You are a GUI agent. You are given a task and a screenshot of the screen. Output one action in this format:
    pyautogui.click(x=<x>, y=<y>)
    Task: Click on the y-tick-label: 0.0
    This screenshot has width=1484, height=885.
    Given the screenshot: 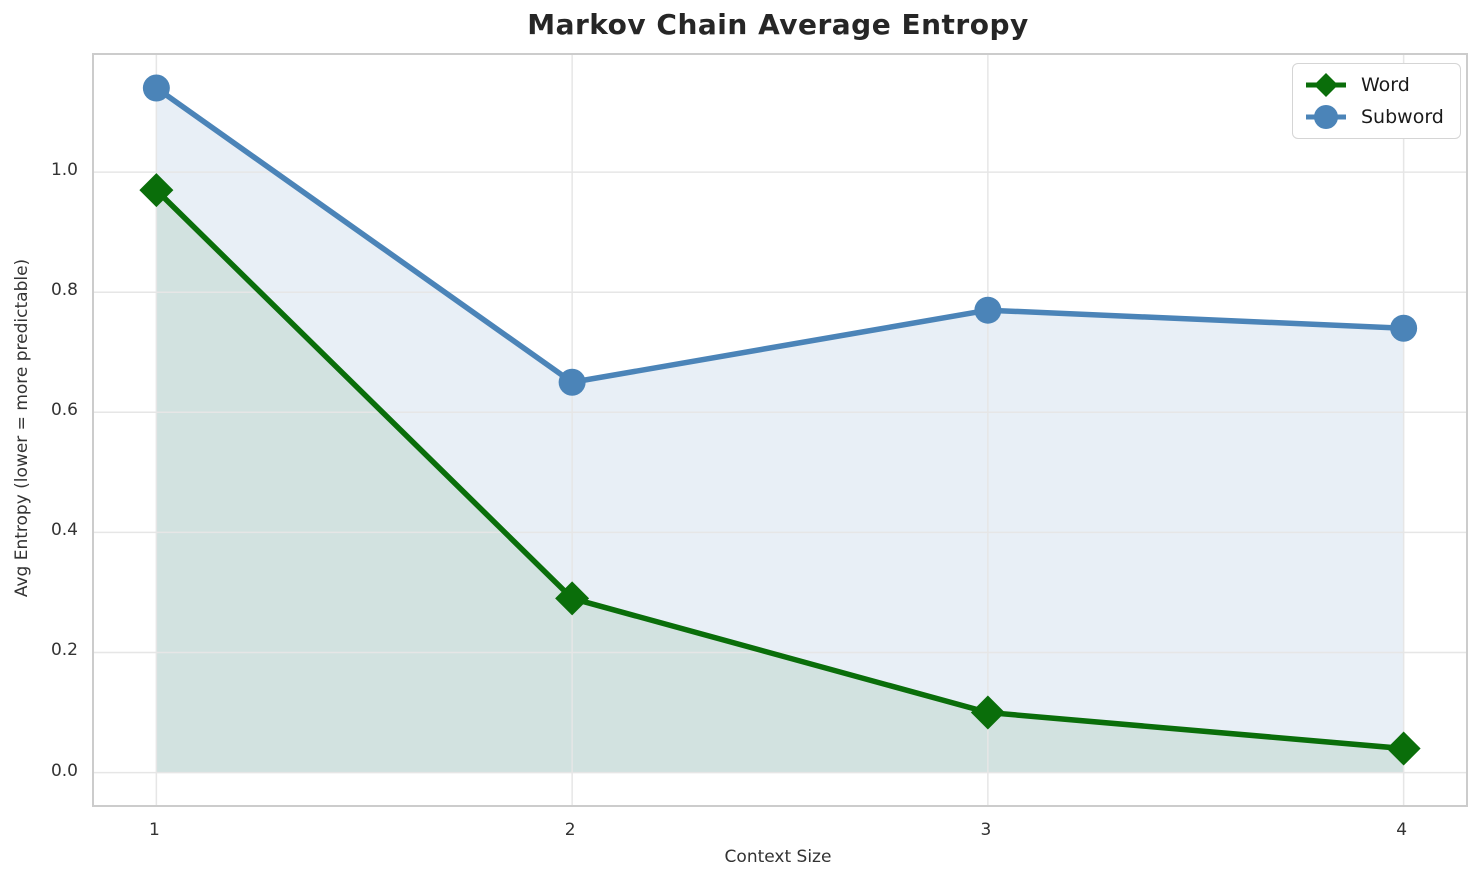 What is the action you would take?
    pyautogui.click(x=64, y=770)
    